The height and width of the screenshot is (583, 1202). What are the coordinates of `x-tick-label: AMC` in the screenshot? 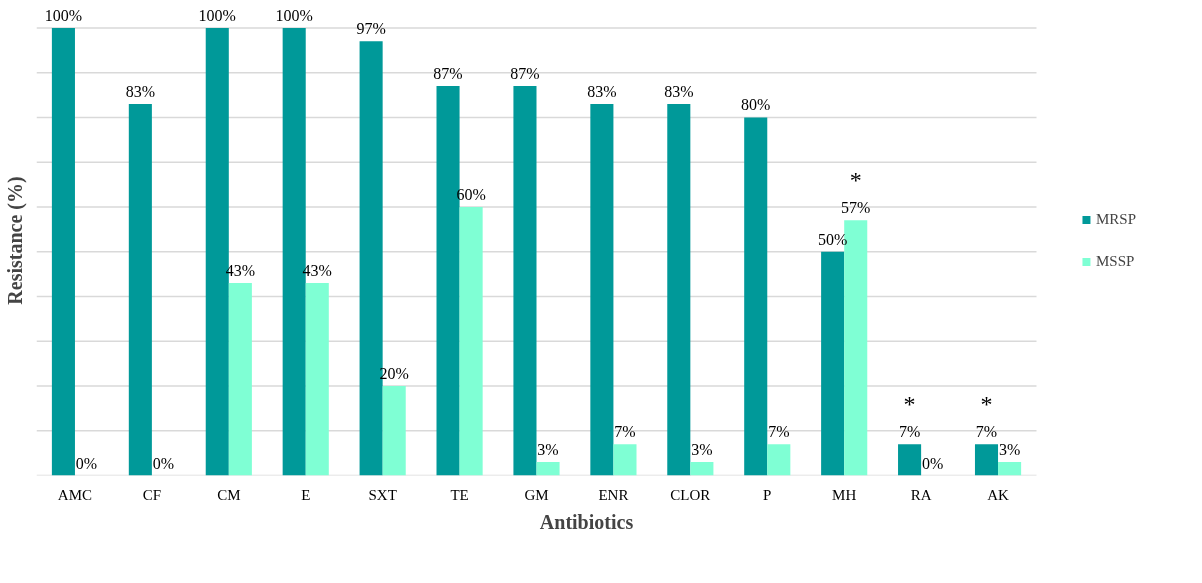 It's located at (75, 494).